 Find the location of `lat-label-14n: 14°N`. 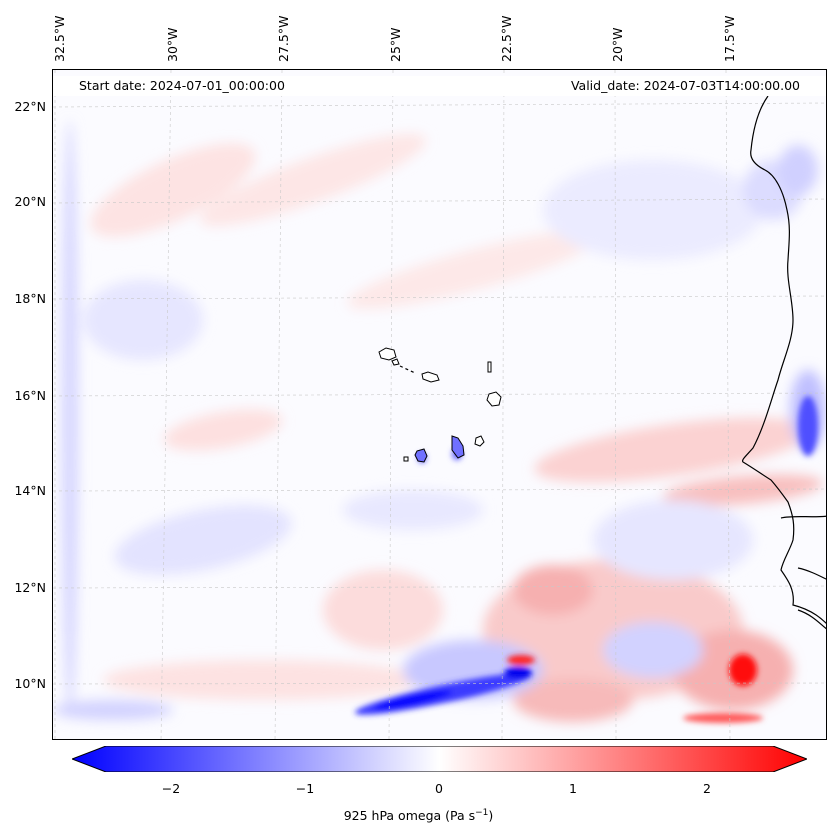

lat-label-14n: 14°N is located at coordinates (30, 490).